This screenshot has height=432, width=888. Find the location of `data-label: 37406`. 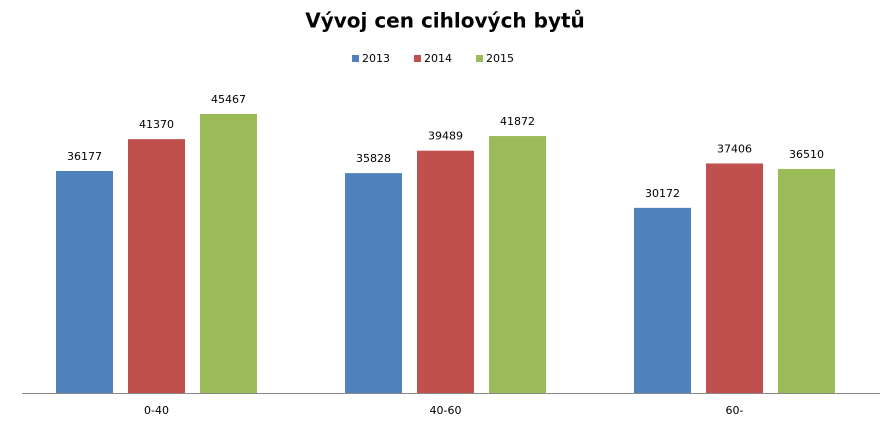

data-label: 37406 is located at coordinates (734, 148).